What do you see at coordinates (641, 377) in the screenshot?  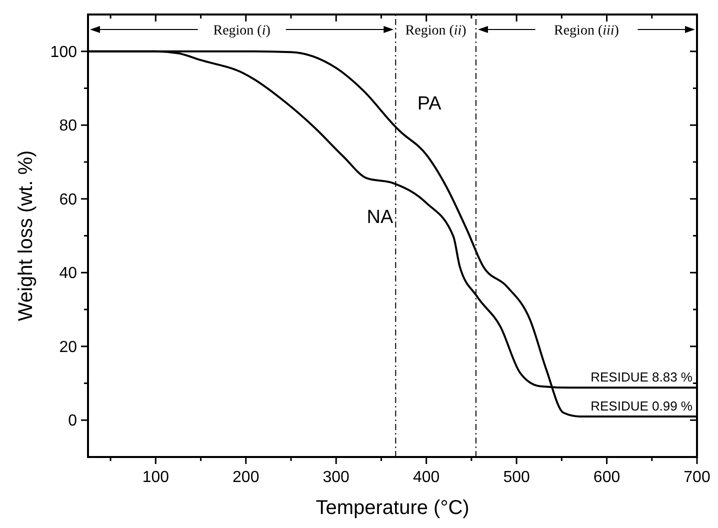 I see `annotation: RESIDUE 8.83 %` at bounding box center [641, 377].